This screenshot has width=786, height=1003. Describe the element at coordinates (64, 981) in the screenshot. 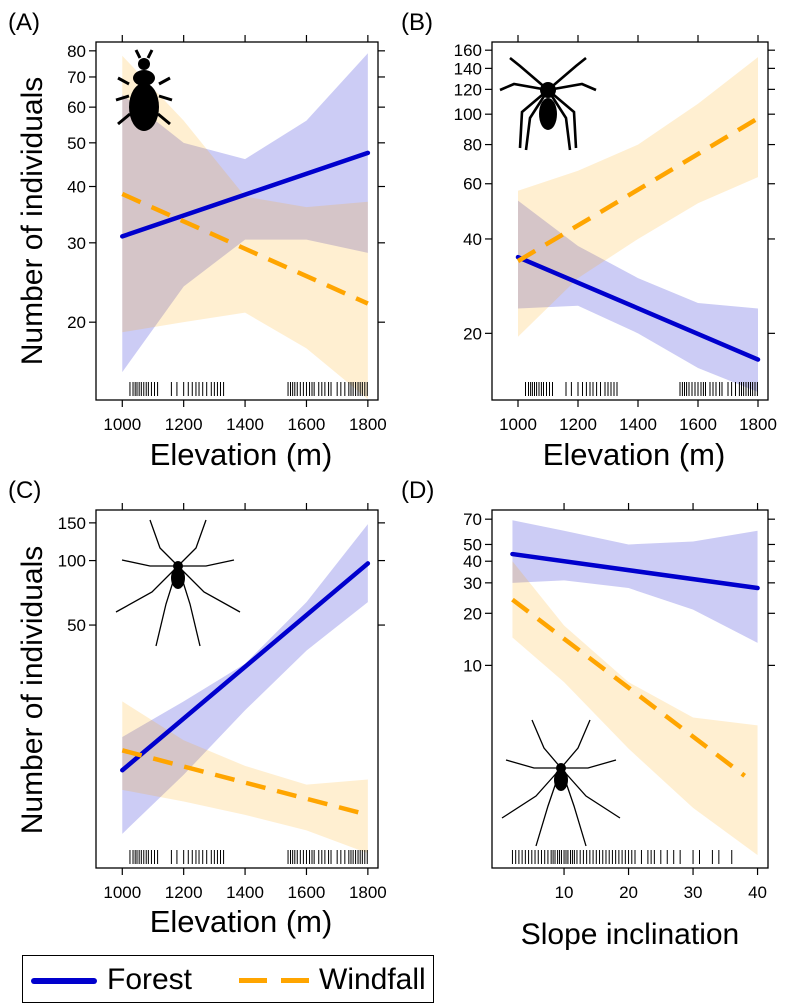

I see `legend-forest-swatch` at that location.